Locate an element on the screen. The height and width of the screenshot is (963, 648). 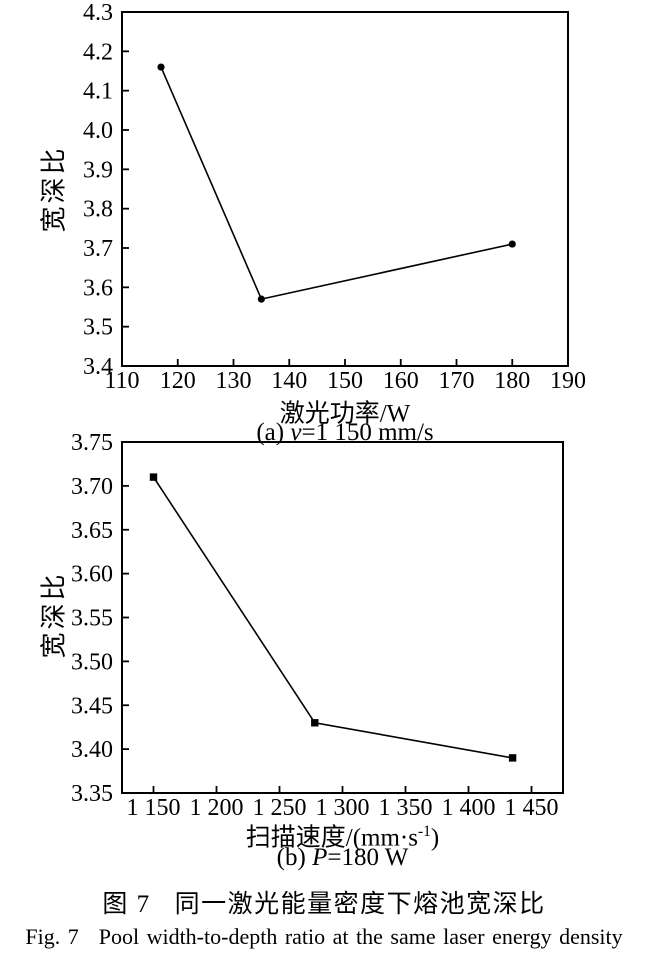
x-tick-label: 1 150 is located at coordinates (154, 808).